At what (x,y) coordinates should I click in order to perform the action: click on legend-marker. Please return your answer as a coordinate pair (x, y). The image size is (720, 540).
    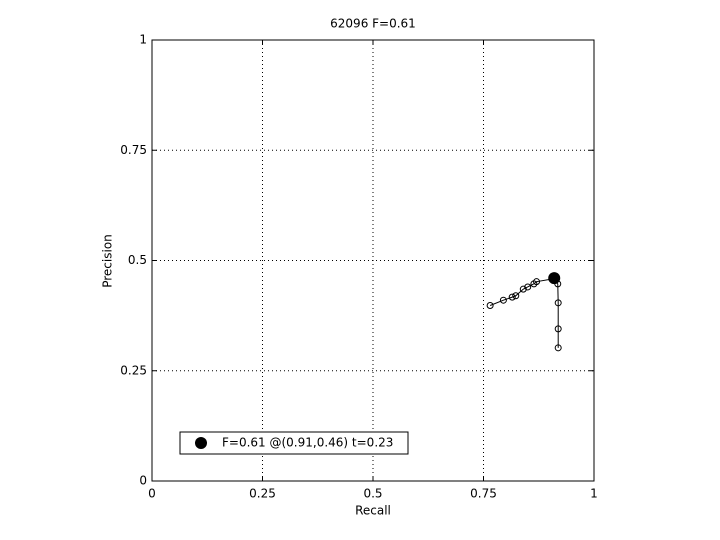
    Looking at the image, I should click on (201, 443).